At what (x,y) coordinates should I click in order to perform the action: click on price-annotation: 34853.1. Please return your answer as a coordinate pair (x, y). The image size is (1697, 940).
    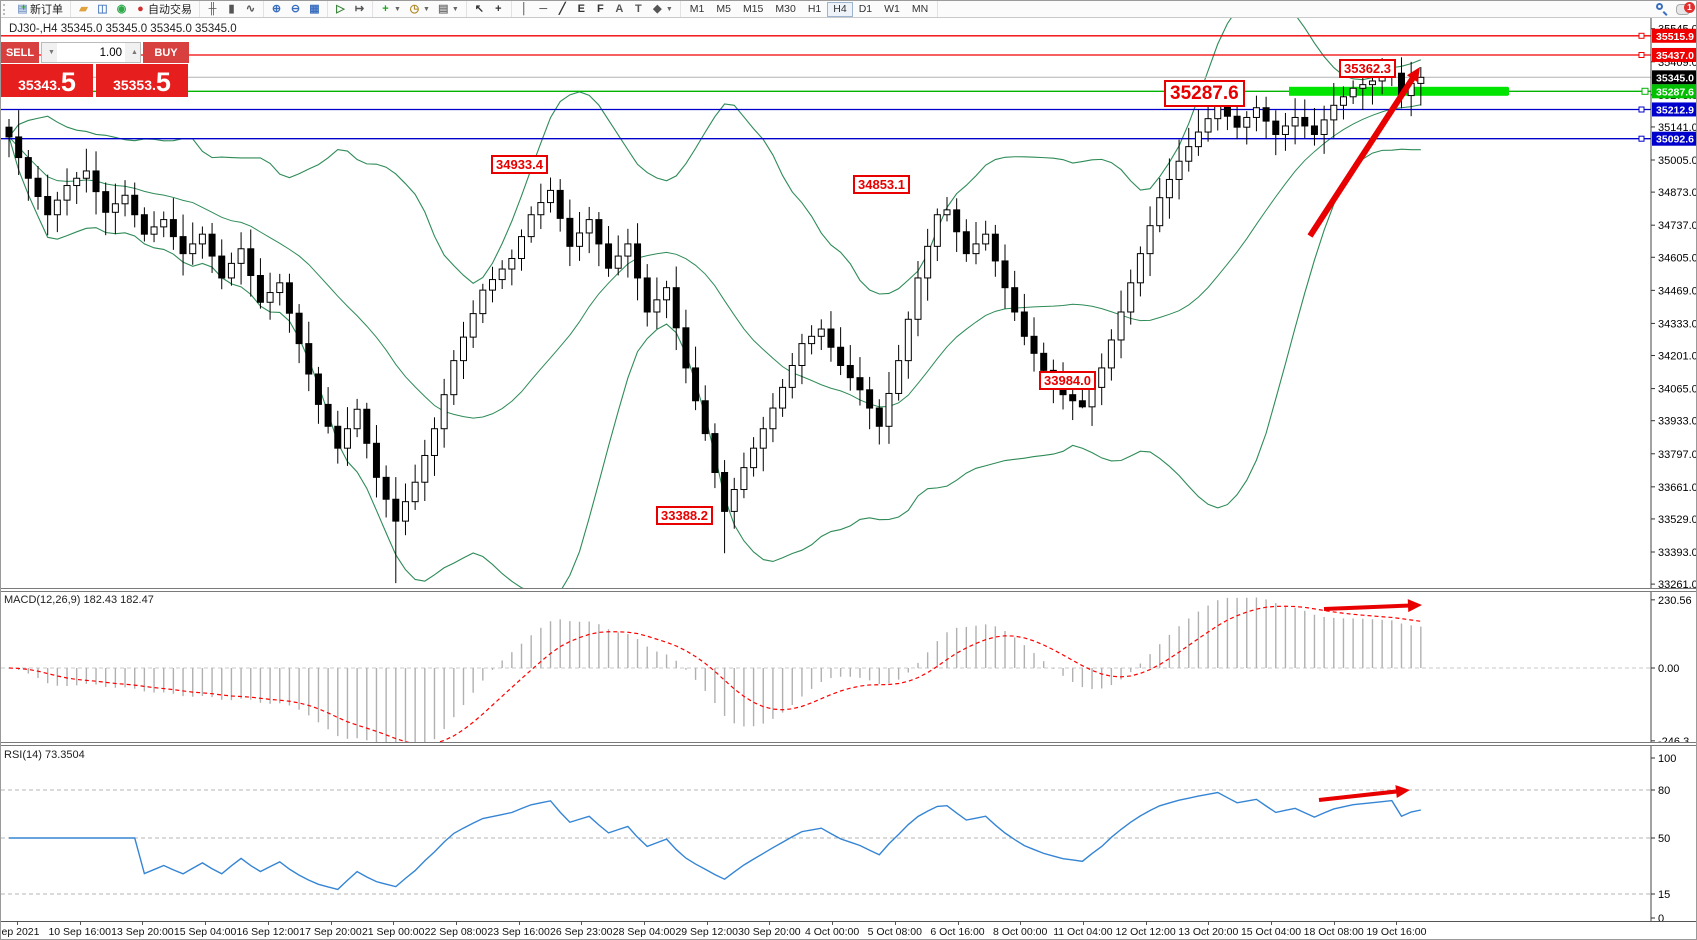
    Looking at the image, I should click on (881, 184).